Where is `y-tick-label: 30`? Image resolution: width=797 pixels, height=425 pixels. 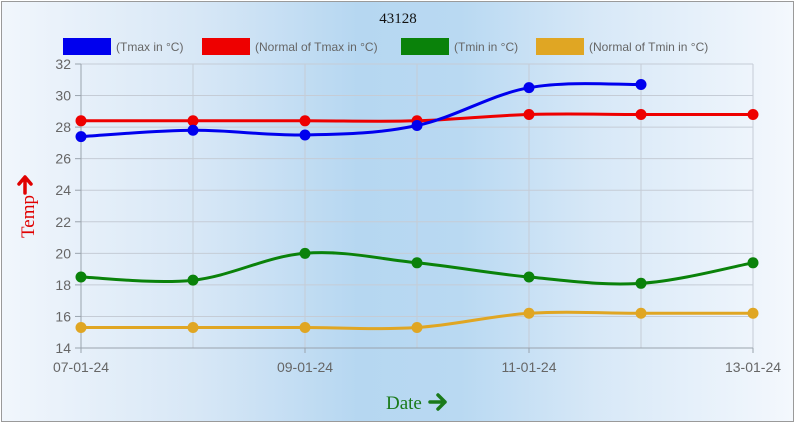
y-tick-label: 30 is located at coordinates (63, 96).